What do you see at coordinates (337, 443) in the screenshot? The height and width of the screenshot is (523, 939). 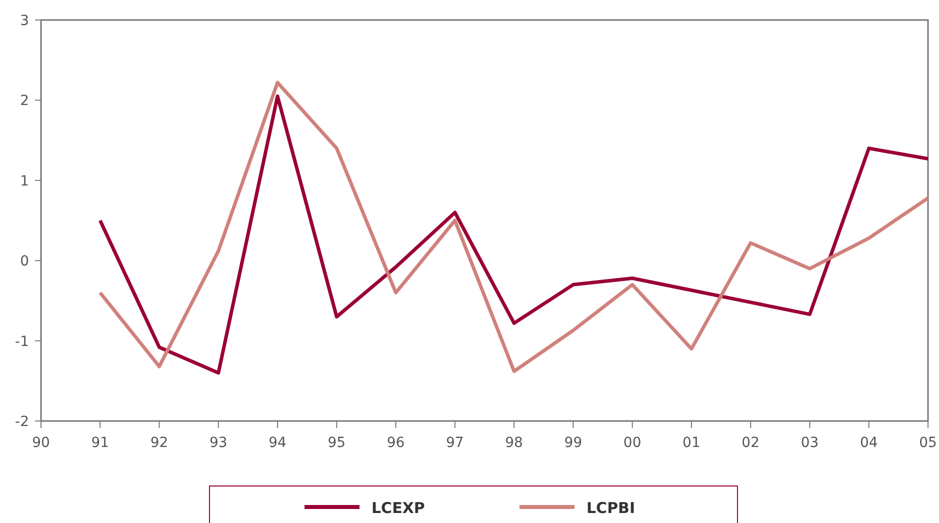 I see `x-tick-label: 95` at bounding box center [337, 443].